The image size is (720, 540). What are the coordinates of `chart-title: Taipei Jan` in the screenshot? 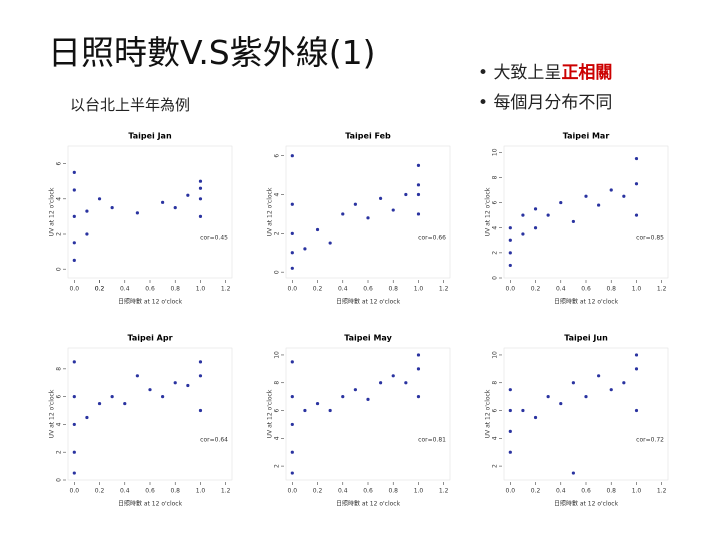 It's located at (150, 136).